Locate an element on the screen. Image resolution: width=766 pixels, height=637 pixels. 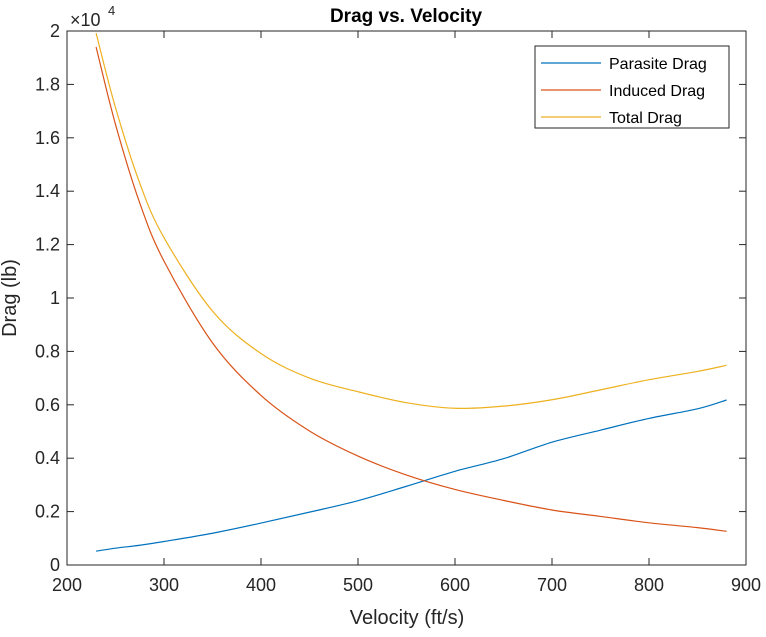
y-tick-label: 2 is located at coordinates (55, 31).